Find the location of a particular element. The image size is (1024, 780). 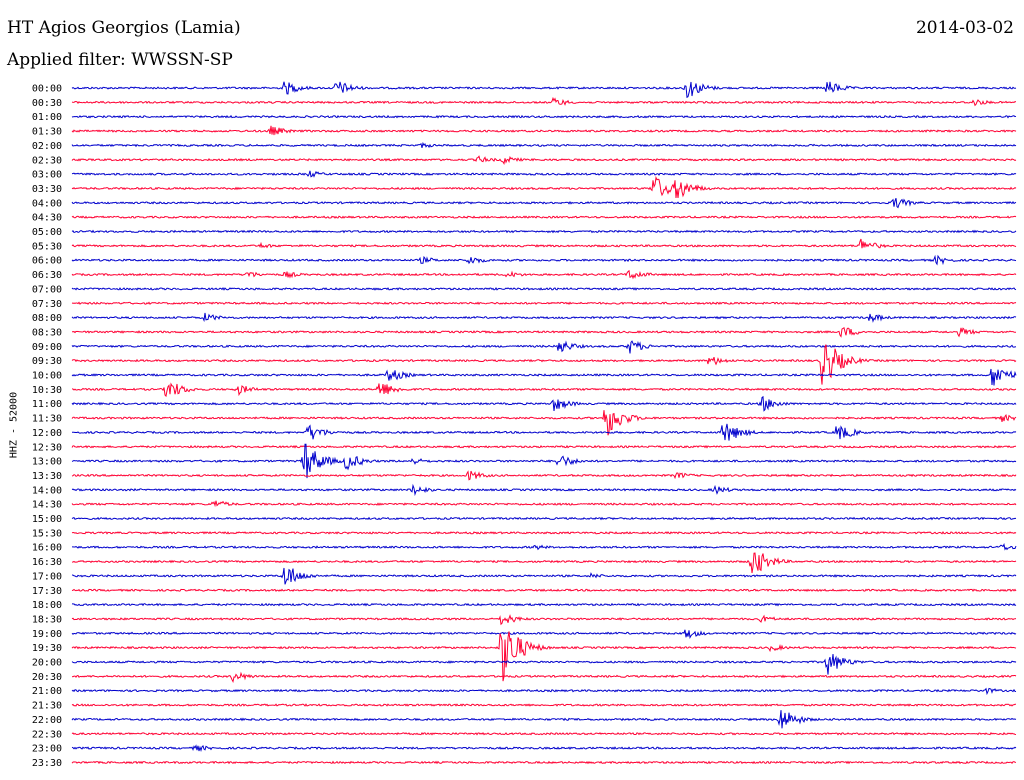

station-title: HT Agios Georgios (Lamia) is located at coordinates (124, 28).